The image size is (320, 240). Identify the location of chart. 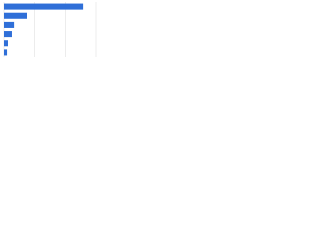
(50, 29).